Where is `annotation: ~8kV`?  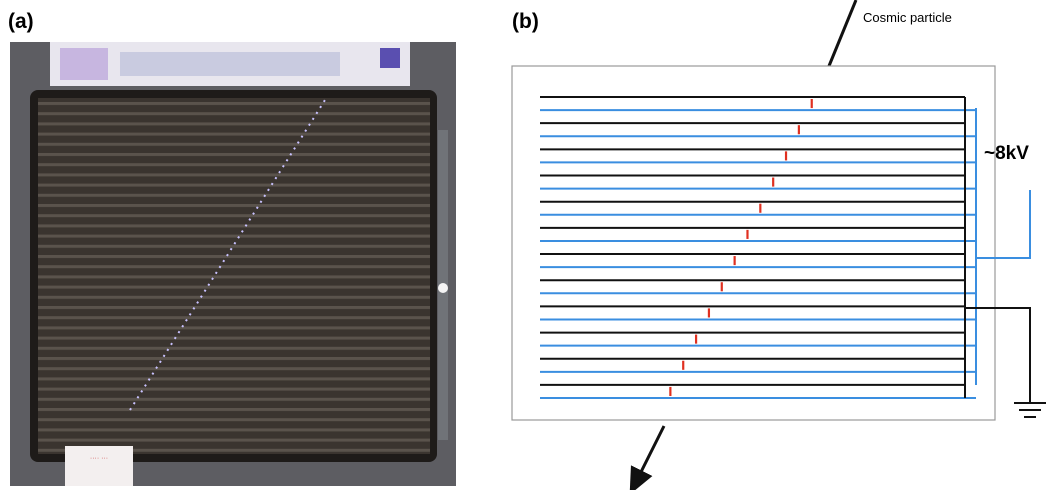 annotation: ~8kV is located at coordinates (1006, 153).